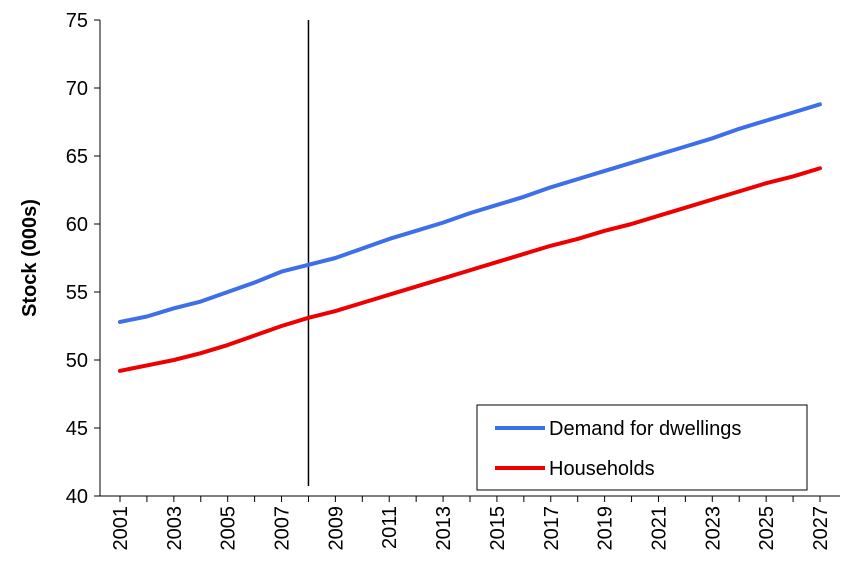 Image resolution: width=848 pixels, height=576 pixels. What do you see at coordinates (30, 258) in the screenshot?
I see `y-axis-title: Stock (000s)` at bounding box center [30, 258].